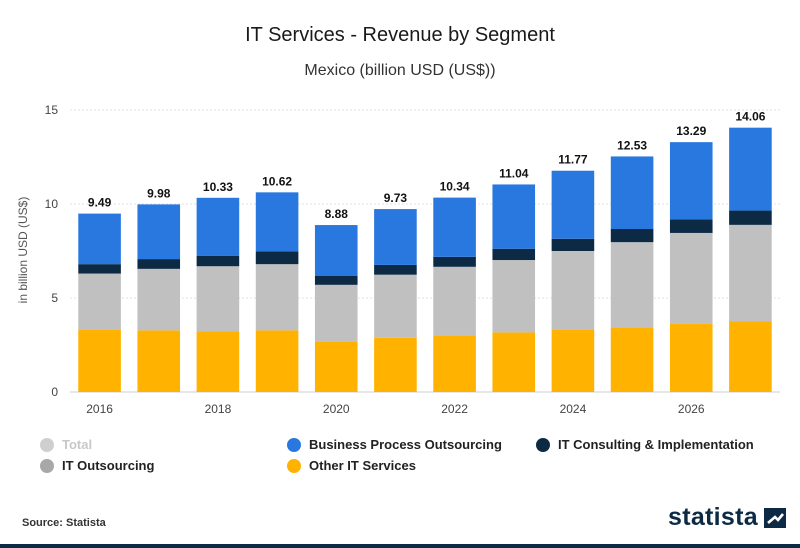 This screenshot has width=800, height=548. I want to click on bar-segment-it-outsourcing-2021, so click(395, 306).